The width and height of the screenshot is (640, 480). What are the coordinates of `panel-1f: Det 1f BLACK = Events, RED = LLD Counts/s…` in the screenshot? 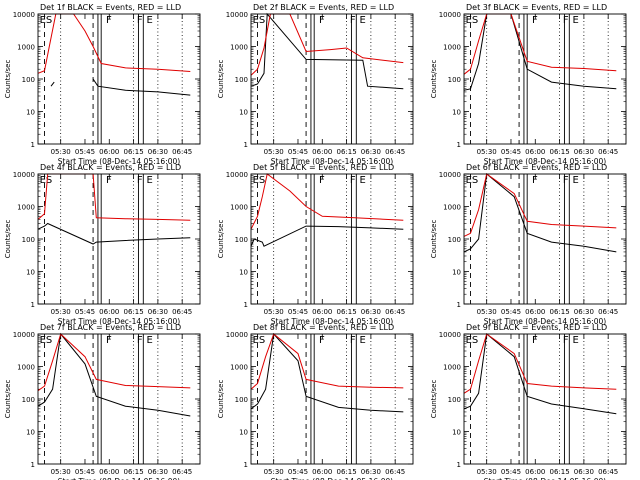 It's located at (102, 84).